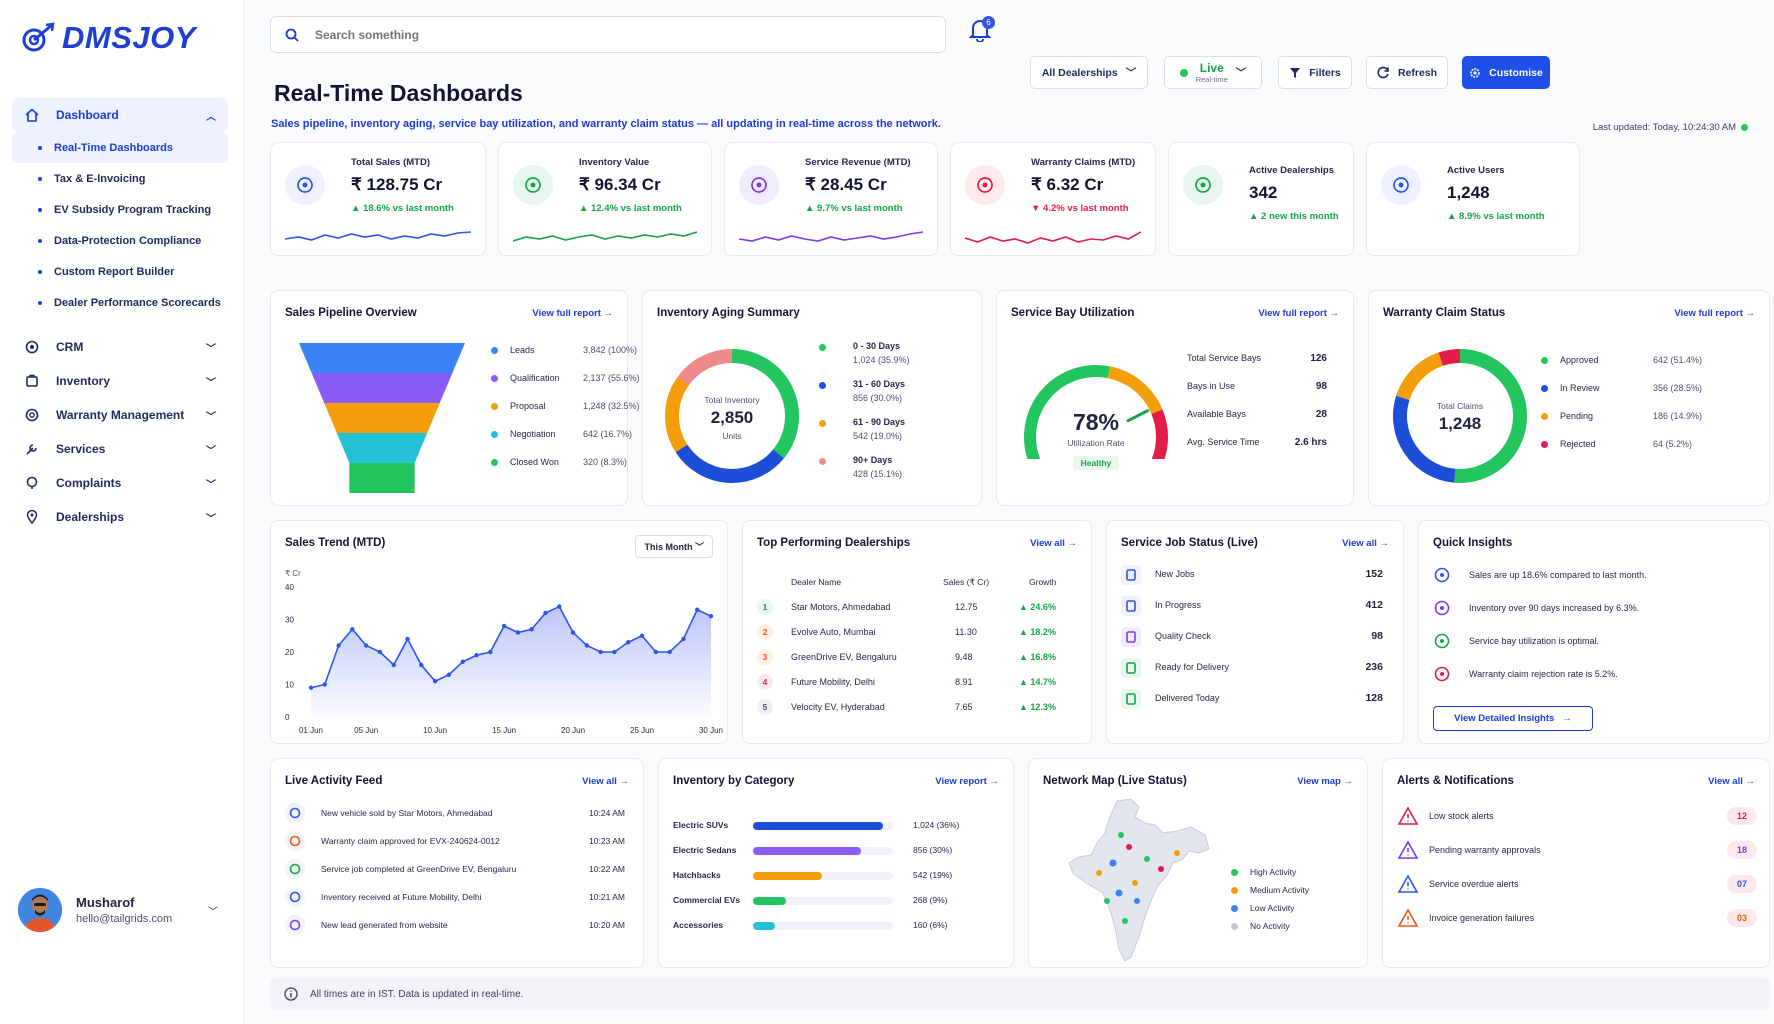 The image size is (1774, 1024). What do you see at coordinates (120, 178) in the screenshot?
I see `sidebar-subitem-tax-e-invoicing: Tax & E-Invoicing` at bounding box center [120, 178].